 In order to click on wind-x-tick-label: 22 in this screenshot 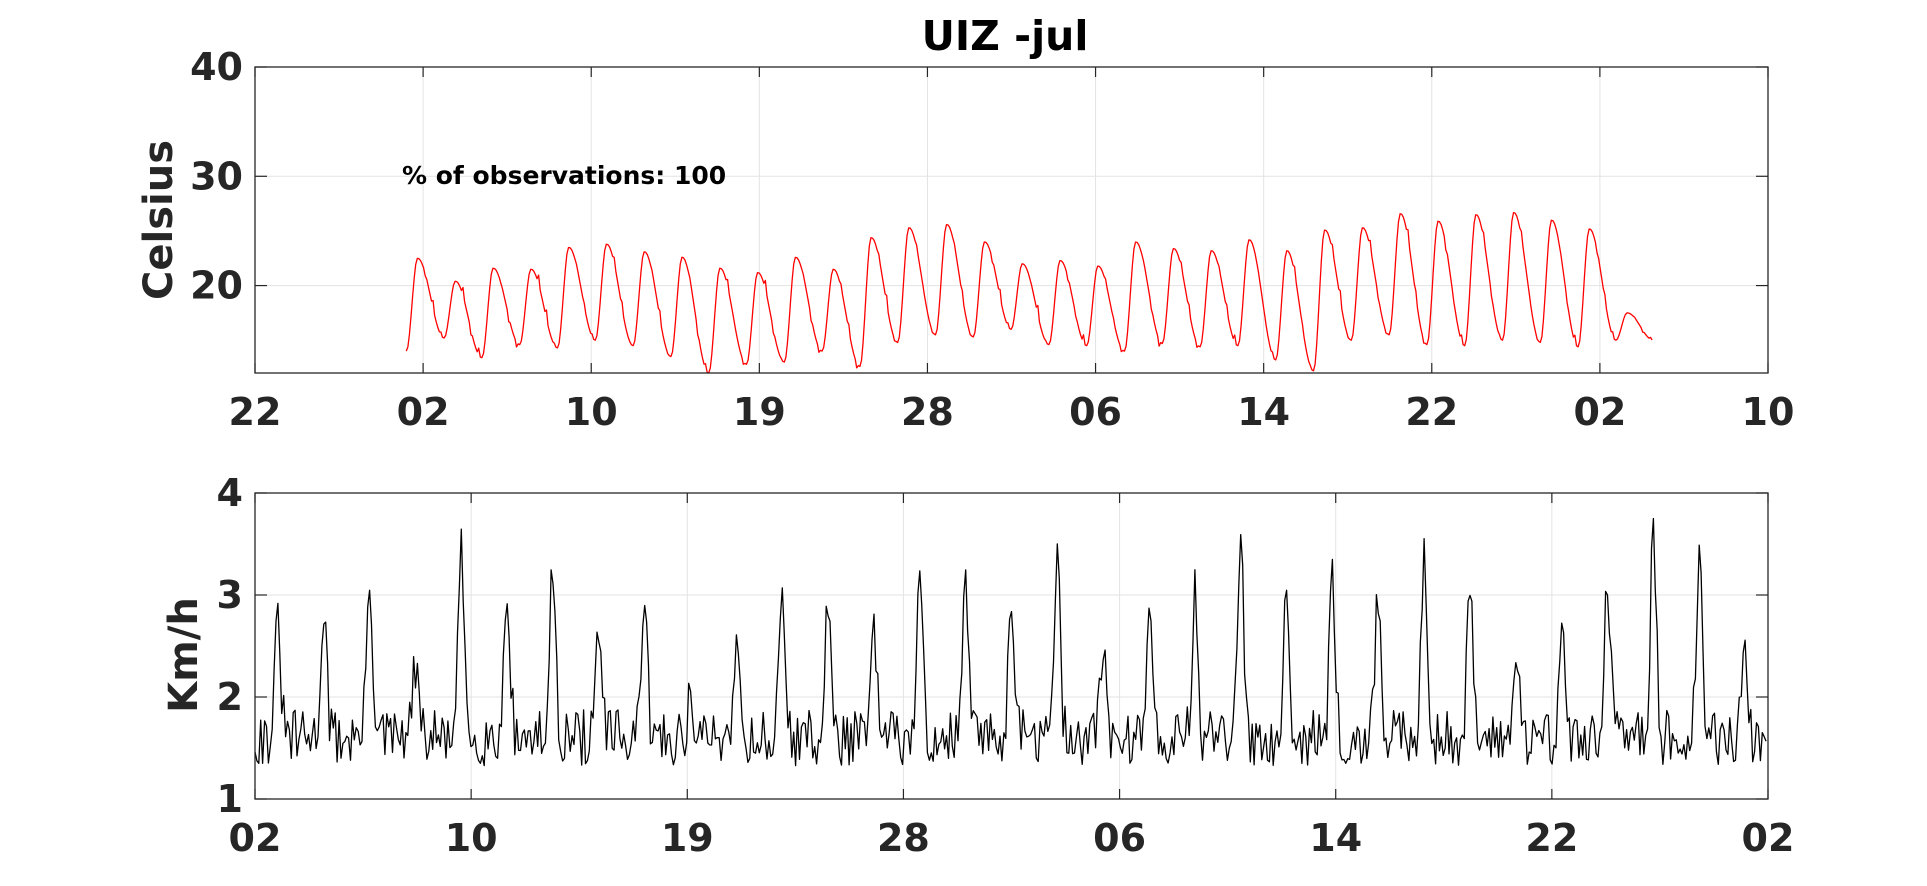, I will do `click(1551, 838)`.